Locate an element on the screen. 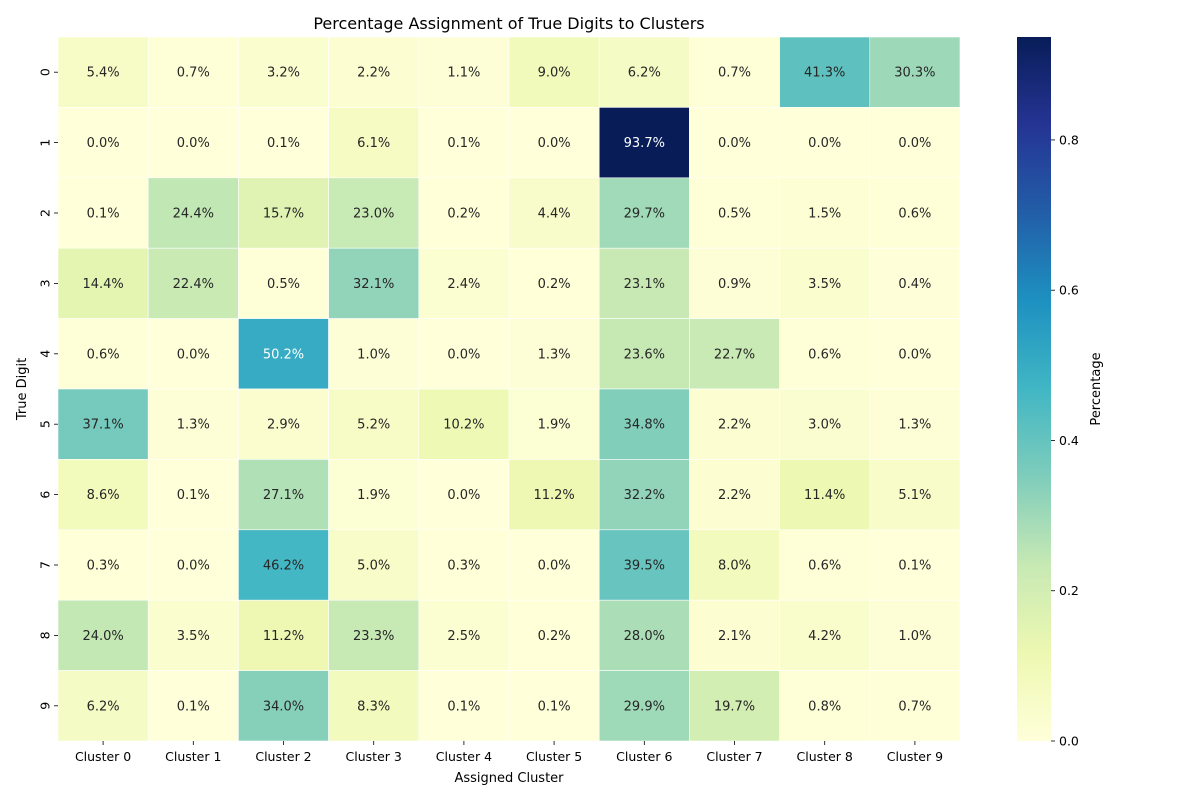 The height and width of the screenshot is (800, 1200). cell-value-label: 34.8% is located at coordinates (644, 425).